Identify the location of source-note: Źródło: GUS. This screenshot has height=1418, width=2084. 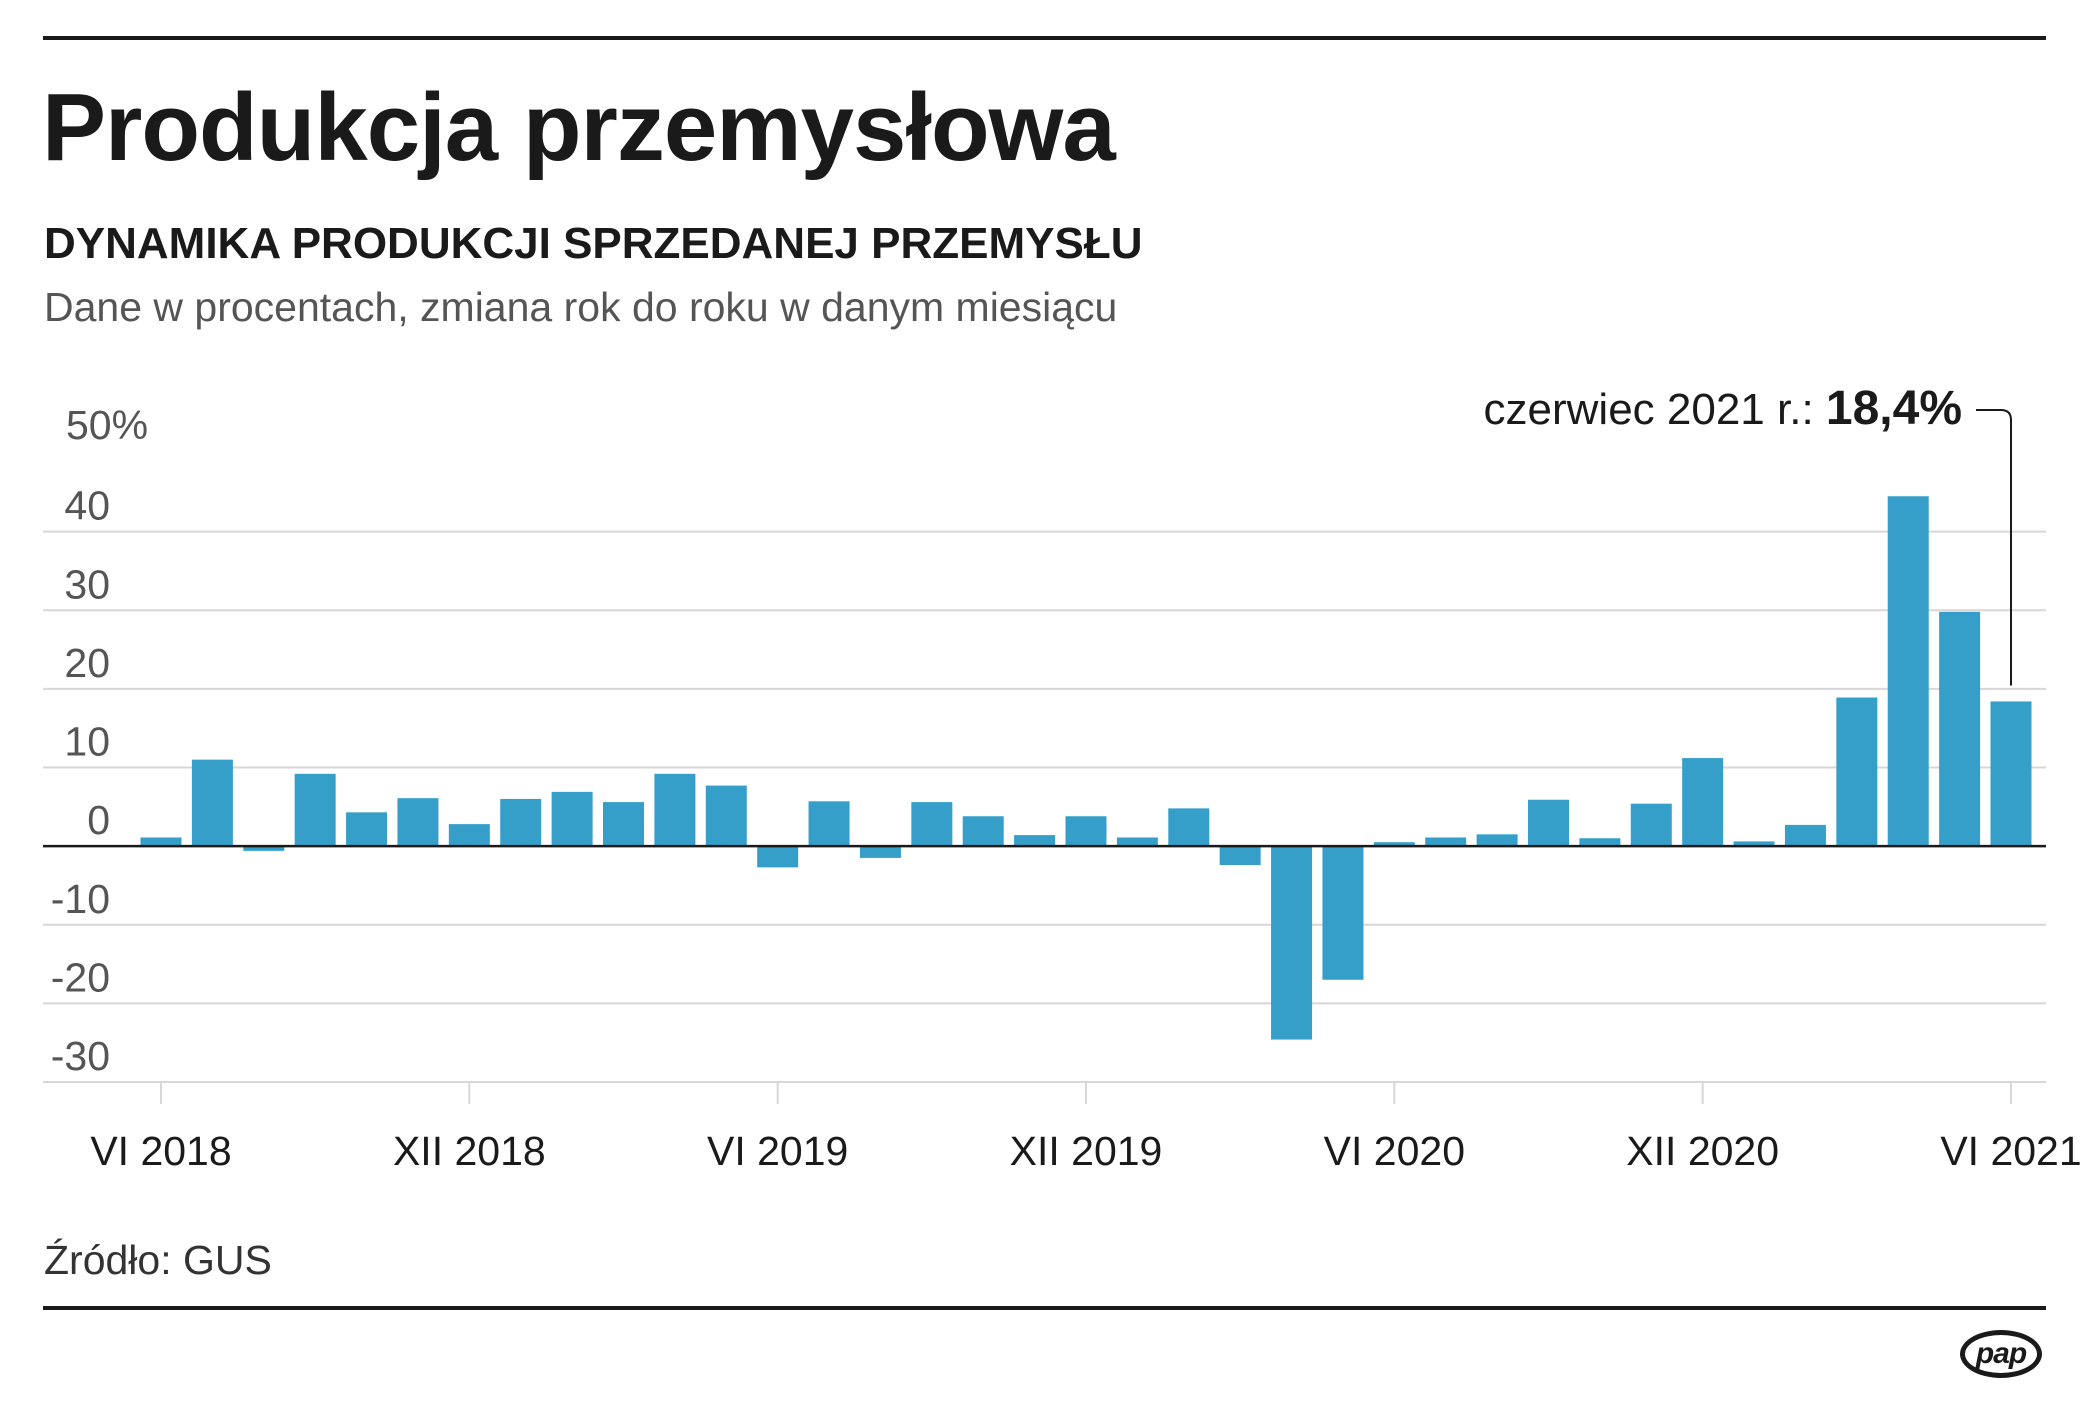
(158, 1260).